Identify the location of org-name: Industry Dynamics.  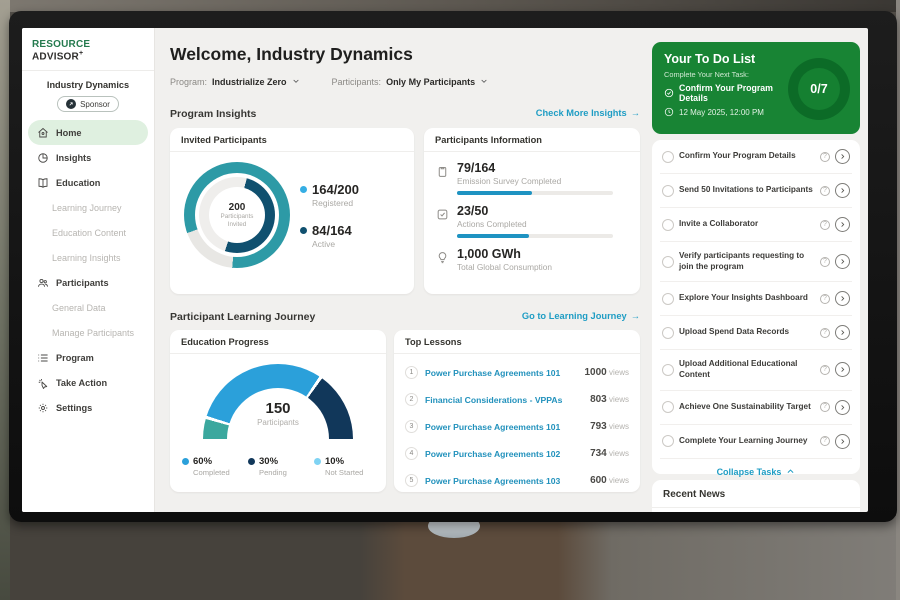
(88, 85).